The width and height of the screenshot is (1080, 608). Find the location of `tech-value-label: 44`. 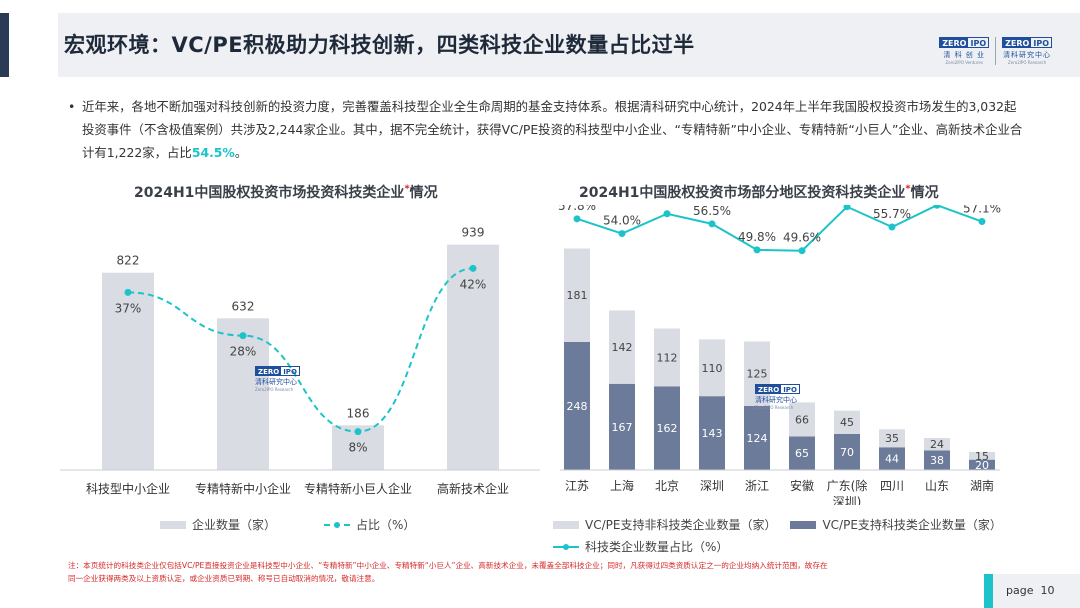

tech-value-label: 44 is located at coordinates (892, 459).